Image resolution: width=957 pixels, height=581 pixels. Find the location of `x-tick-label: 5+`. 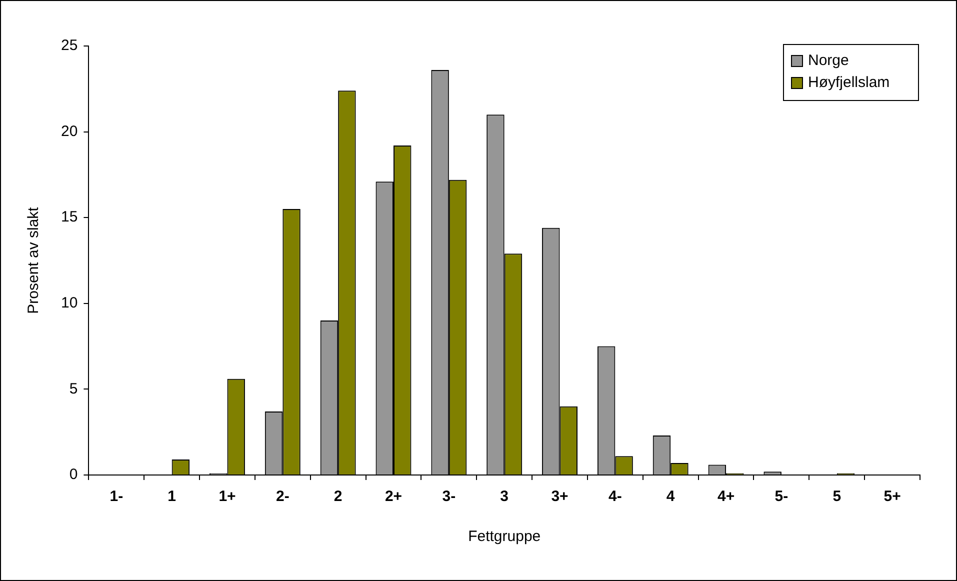

x-tick-label: 5+ is located at coordinates (893, 497).